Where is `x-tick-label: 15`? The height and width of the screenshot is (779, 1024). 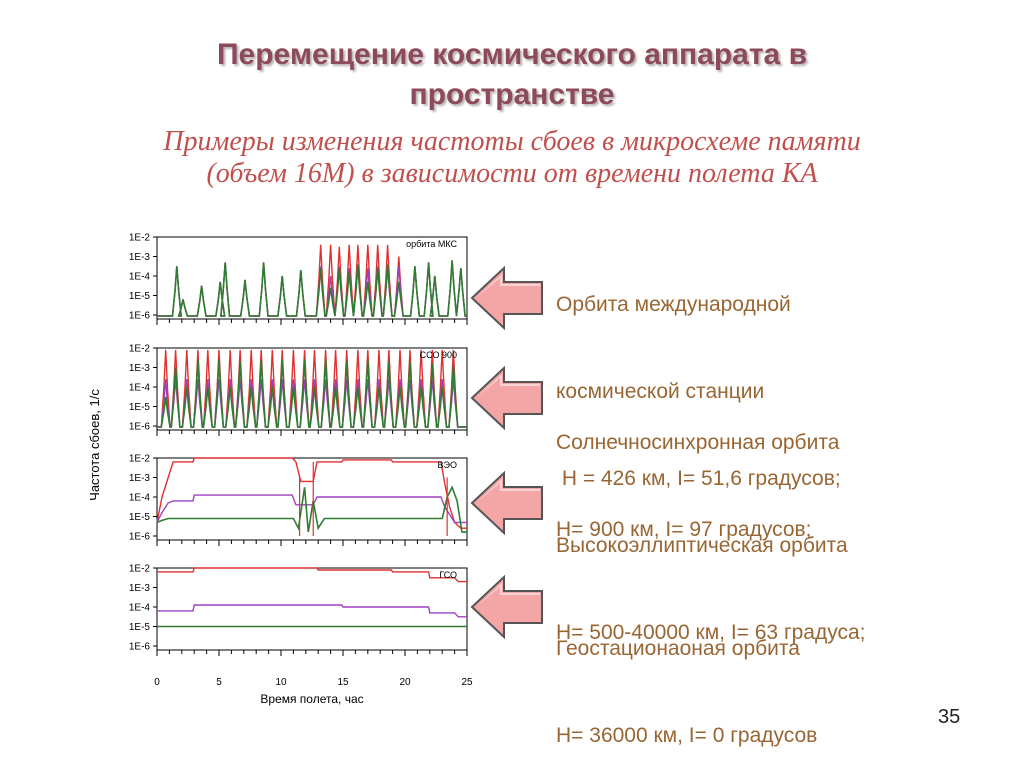 x-tick-label: 15 is located at coordinates (343, 682).